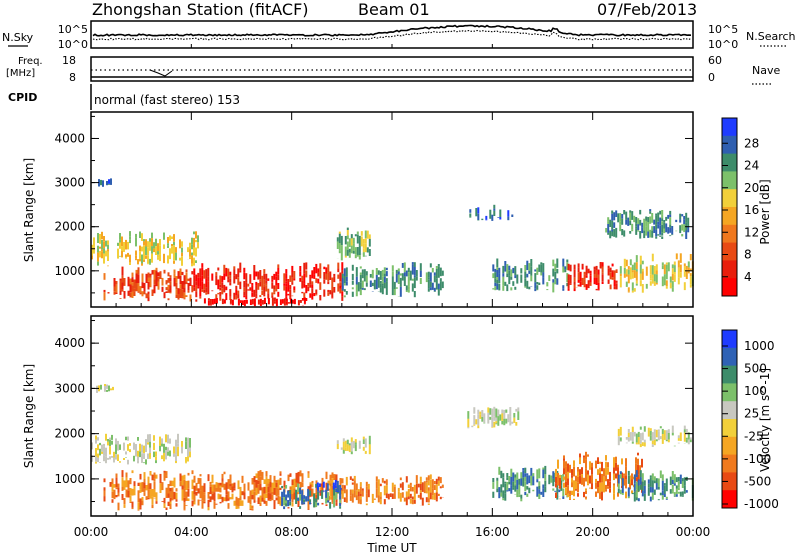 Image resolution: width=800 pixels, height=554 pixels. I want to click on power-echo-region, so click(254, 302).